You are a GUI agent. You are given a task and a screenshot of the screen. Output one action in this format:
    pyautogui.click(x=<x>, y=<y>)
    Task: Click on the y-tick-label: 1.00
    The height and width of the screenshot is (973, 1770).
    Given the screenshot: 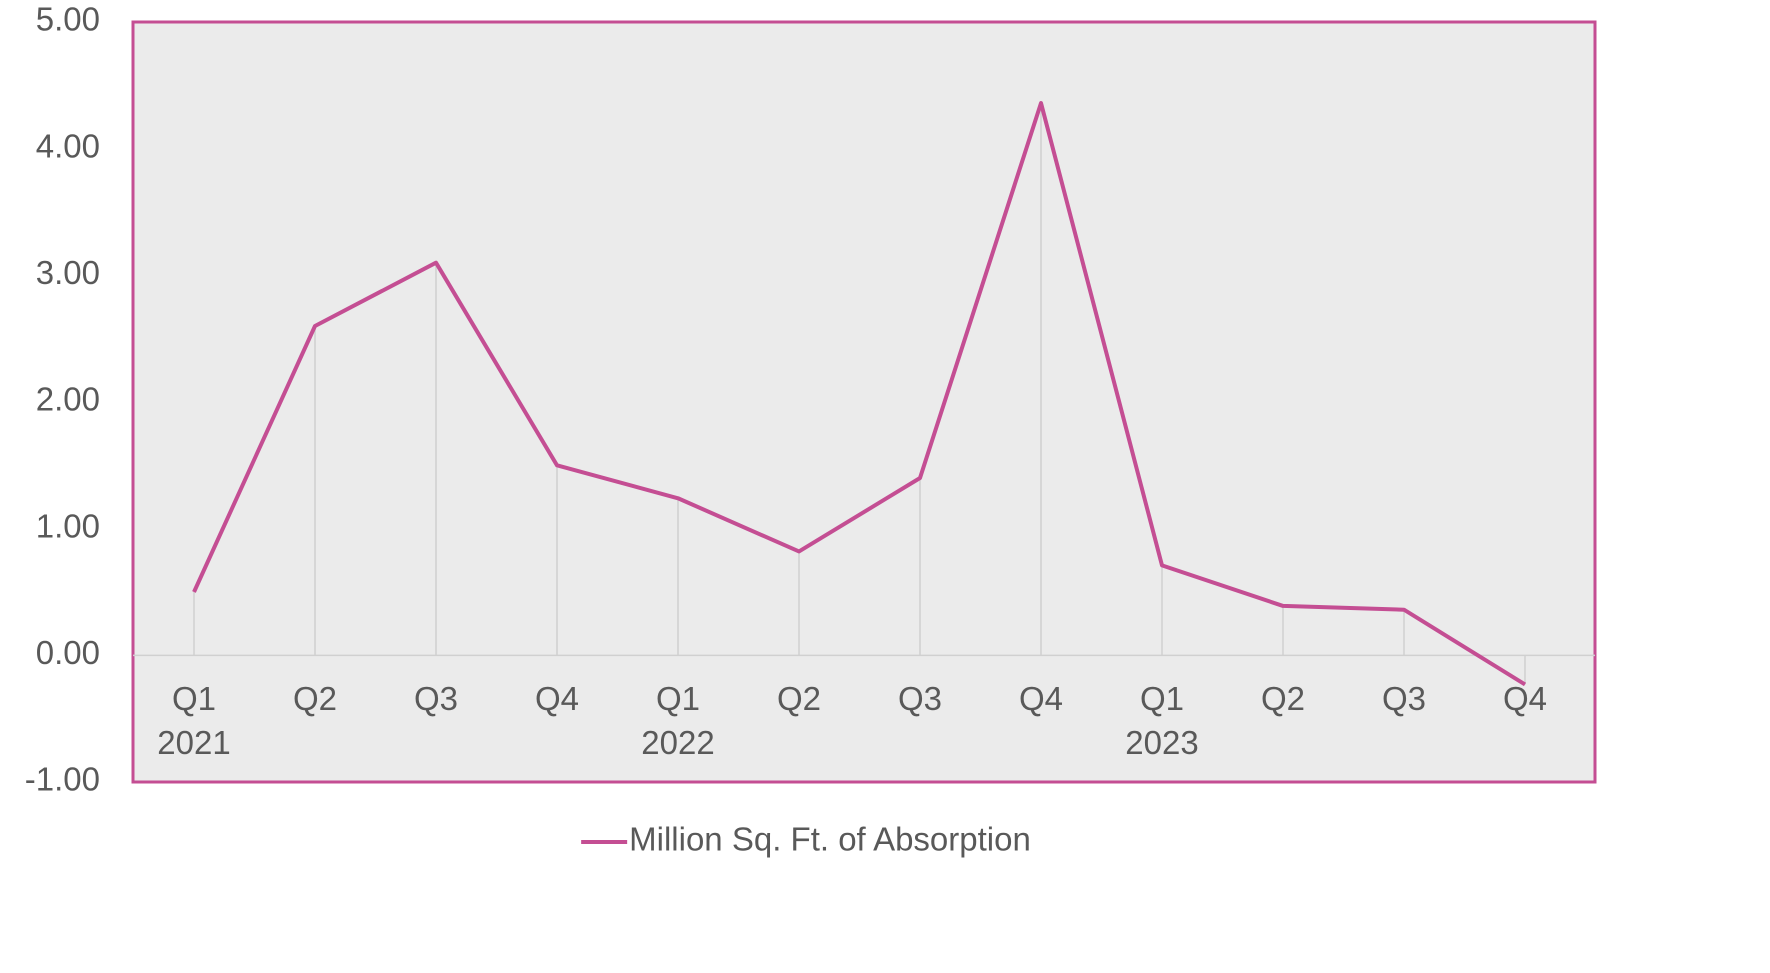 What is the action you would take?
    pyautogui.click(x=68, y=525)
    